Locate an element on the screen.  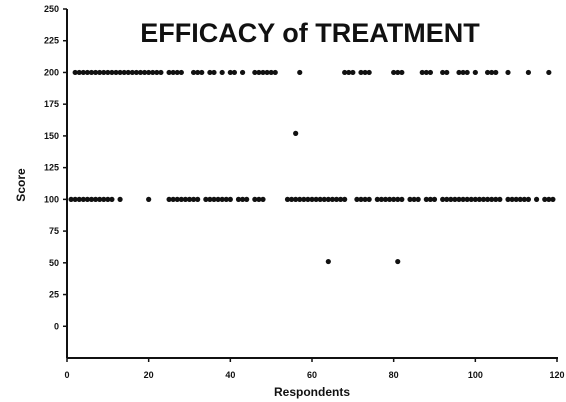
y-tick-label: 0 is located at coordinates (56, 326).